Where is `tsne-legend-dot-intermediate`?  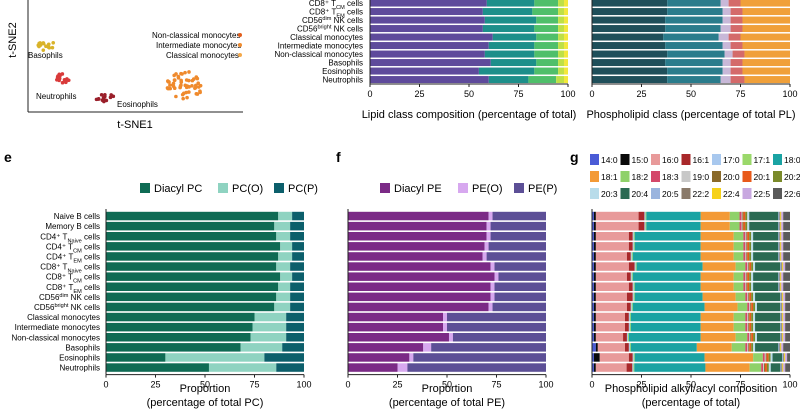 tsne-legend-dot-intermediate is located at coordinates (240, 45).